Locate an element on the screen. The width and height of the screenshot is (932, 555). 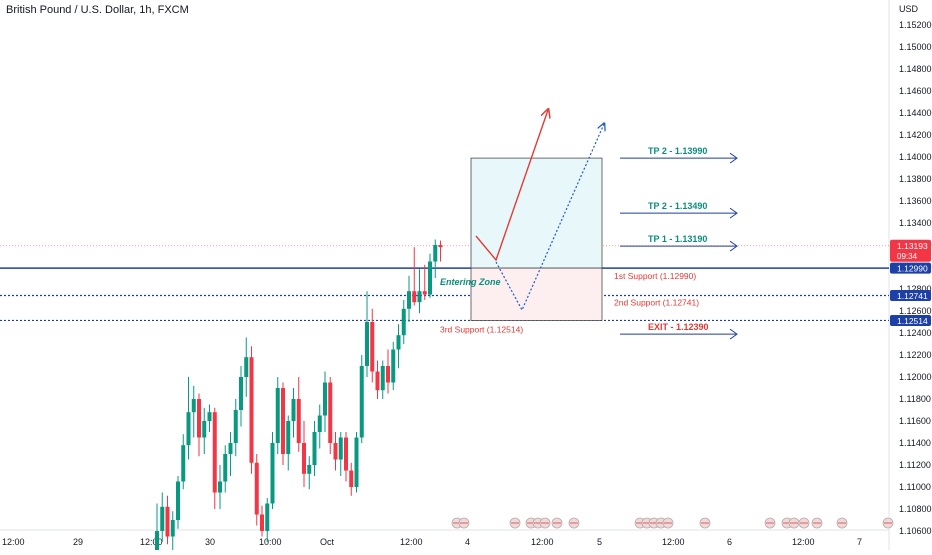
y-tick-label: 1.13400 is located at coordinates (915, 223).